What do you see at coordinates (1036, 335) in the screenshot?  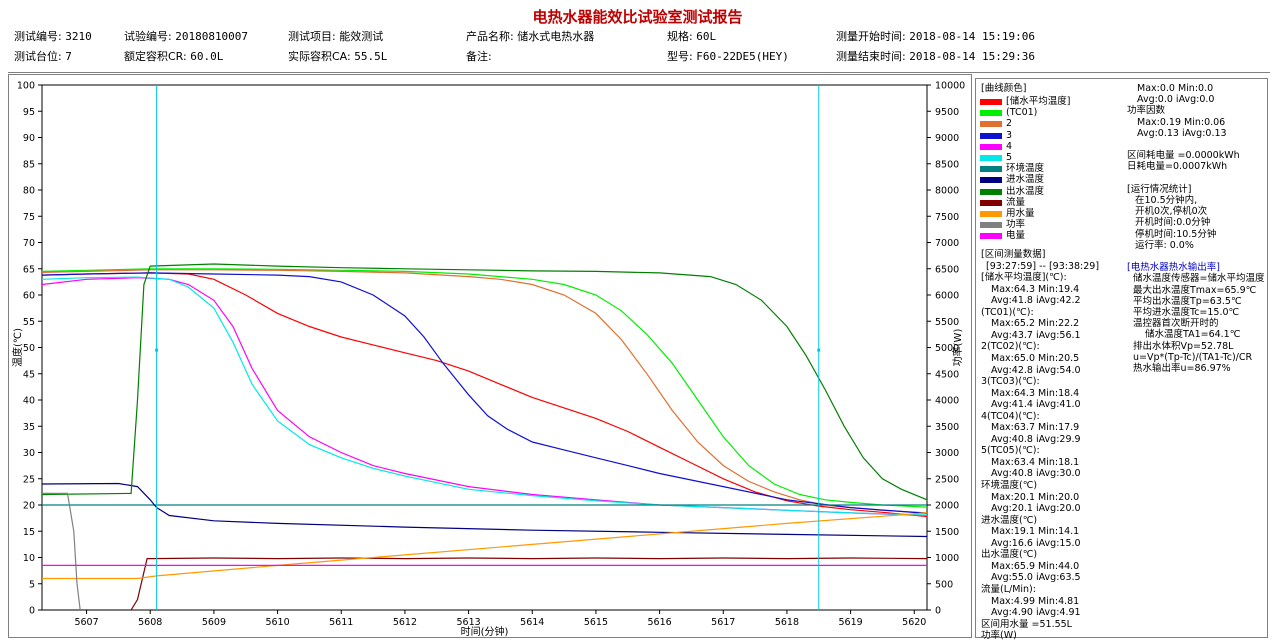 I see `interval-stat-line: Avg:43.7 iAvg:56.1` at bounding box center [1036, 335].